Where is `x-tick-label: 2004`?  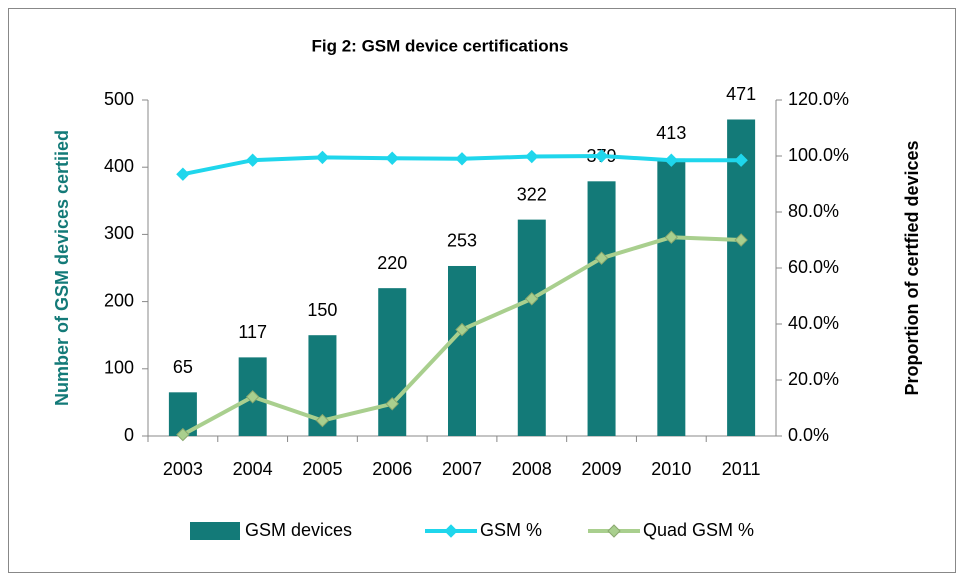
x-tick-label: 2004 is located at coordinates (253, 469).